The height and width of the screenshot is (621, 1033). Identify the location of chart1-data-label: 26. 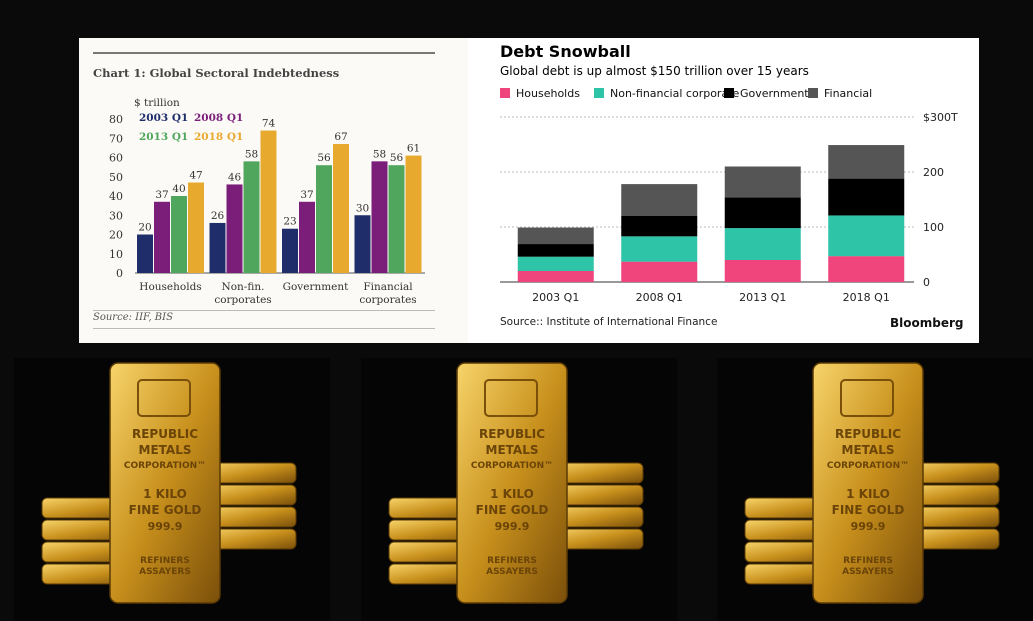
(218, 216).